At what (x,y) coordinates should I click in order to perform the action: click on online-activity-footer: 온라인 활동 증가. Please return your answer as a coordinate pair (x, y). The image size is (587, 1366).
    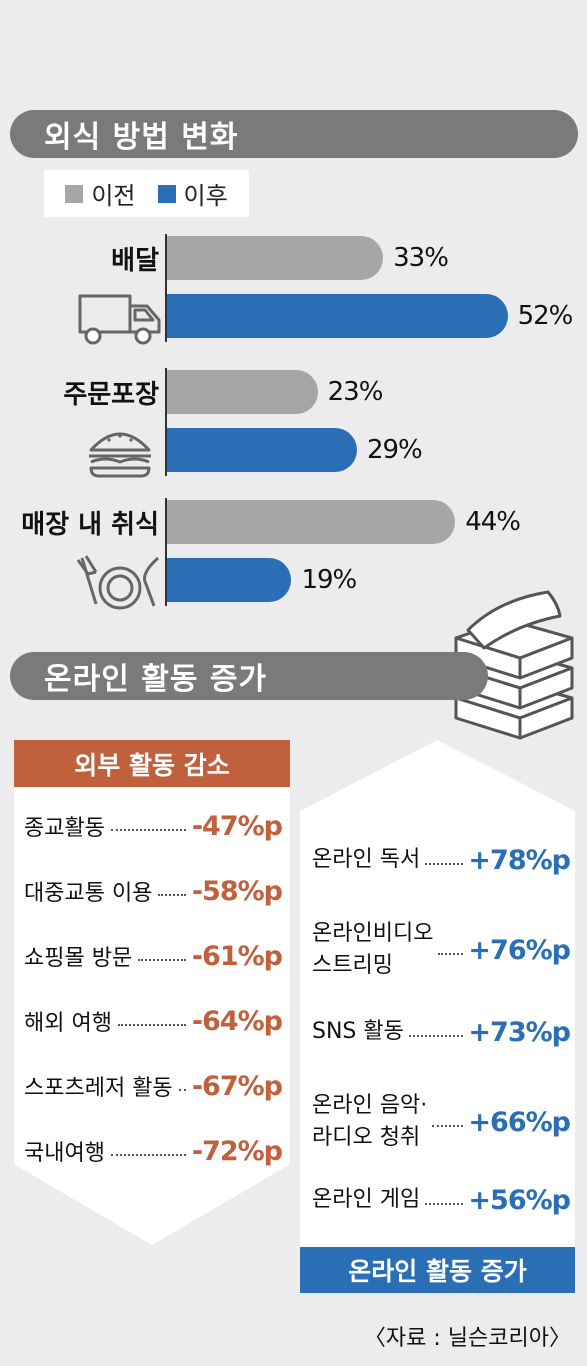
    Looking at the image, I should click on (437, 1270).